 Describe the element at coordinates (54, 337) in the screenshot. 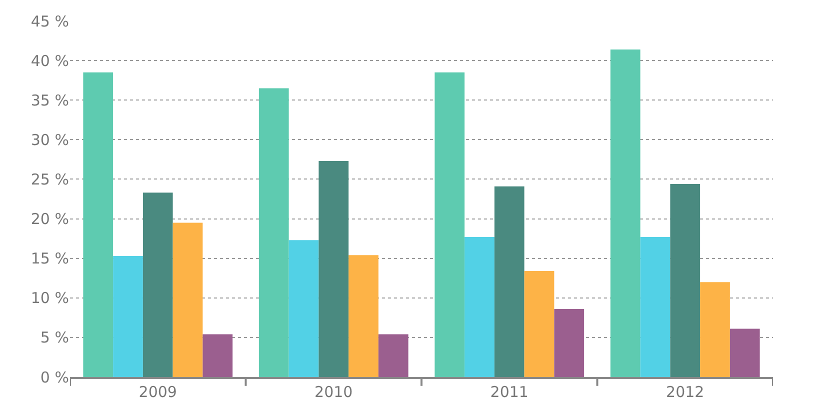

I see `y-tick-label: 5 %` at that location.